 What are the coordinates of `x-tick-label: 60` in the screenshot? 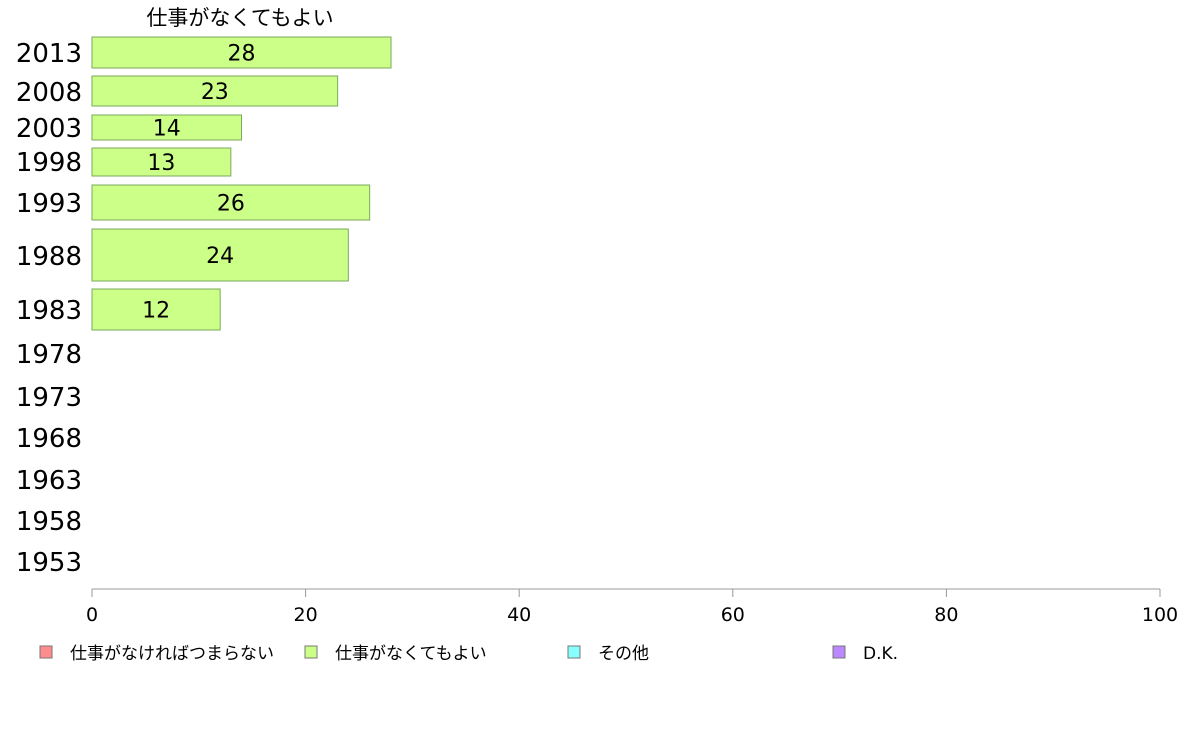 It's located at (733, 615).